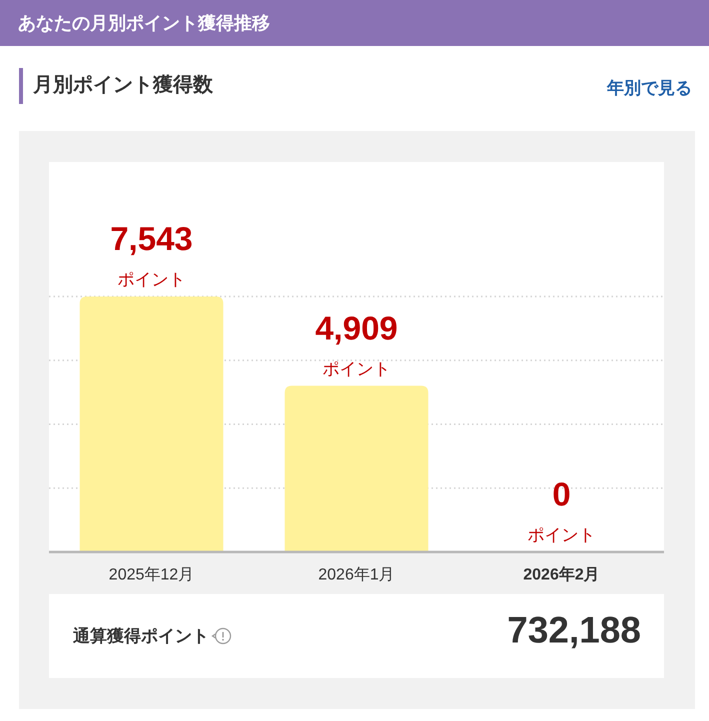 This screenshot has height=721, width=709. What do you see at coordinates (144, 23) in the screenshot?
I see `title: あなたの月別ポイント獲得推移` at bounding box center [144, 23].